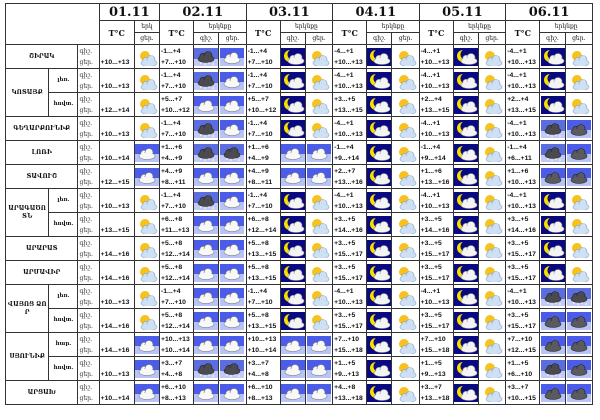 The image size is (600, 420). What do you see at coordinates (263, 152) in the screenshot?
I see `temperature-cell: +1...+6 +4...+9` at bounding box center [263, 152].